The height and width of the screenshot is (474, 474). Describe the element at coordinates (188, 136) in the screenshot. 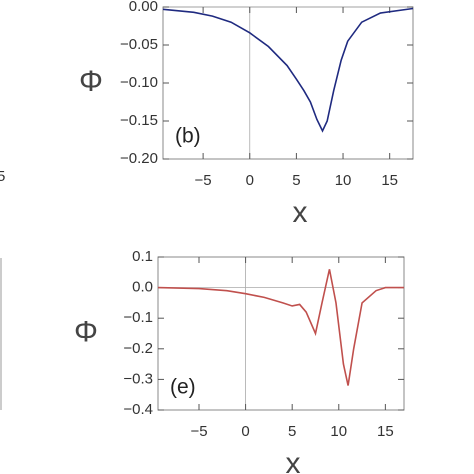

I see `panel-label: (b)` at that location.